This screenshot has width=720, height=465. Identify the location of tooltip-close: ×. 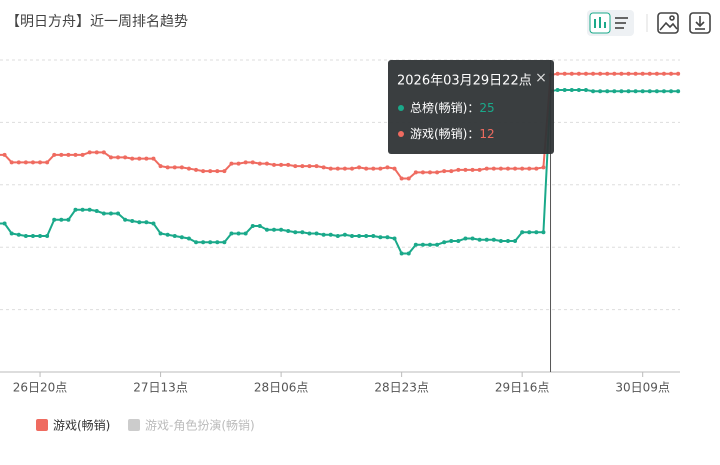
(541, 78).